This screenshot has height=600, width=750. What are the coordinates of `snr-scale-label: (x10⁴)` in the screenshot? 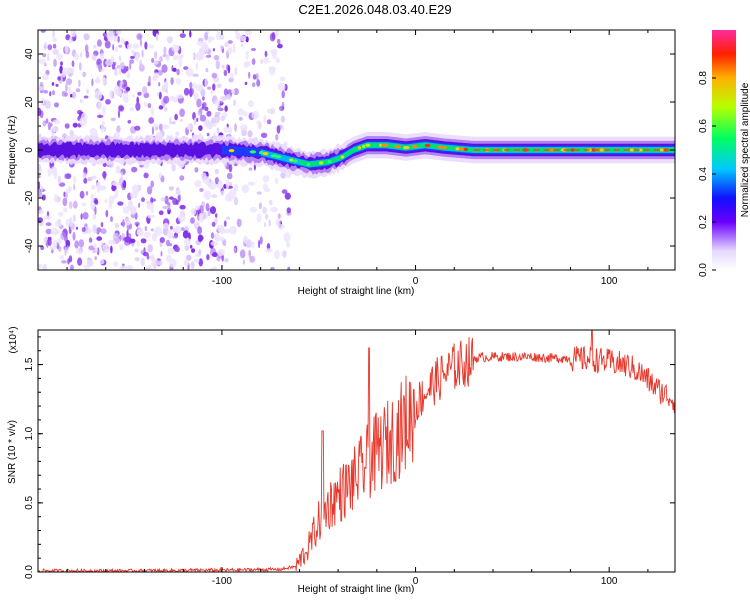 It's located at (13, 339).